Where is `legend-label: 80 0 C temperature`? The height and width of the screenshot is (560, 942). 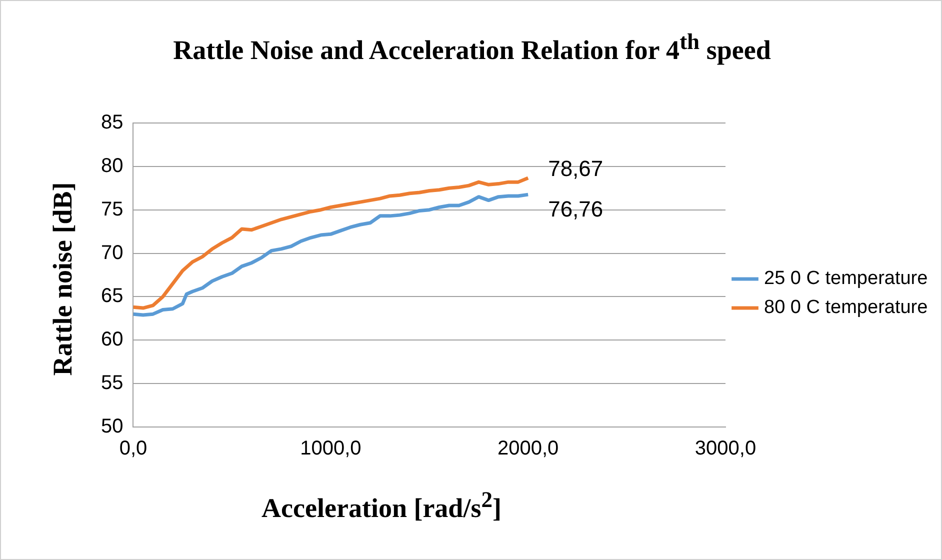
legend-label: 80 0 C temperature is located at coordinates (846, 307).